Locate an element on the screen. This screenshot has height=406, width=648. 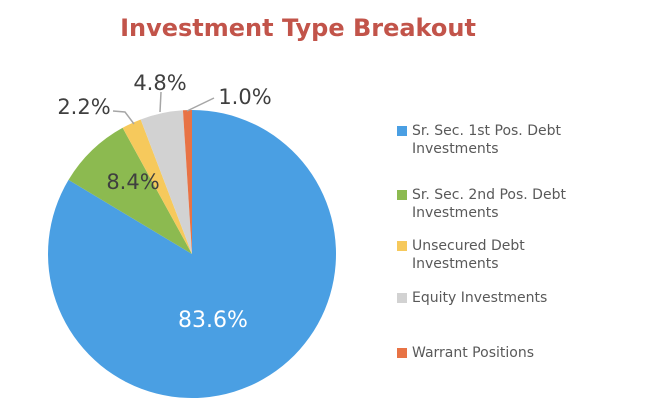
chart-title: Investment Type Breakout is located at coordinates (298, 28).